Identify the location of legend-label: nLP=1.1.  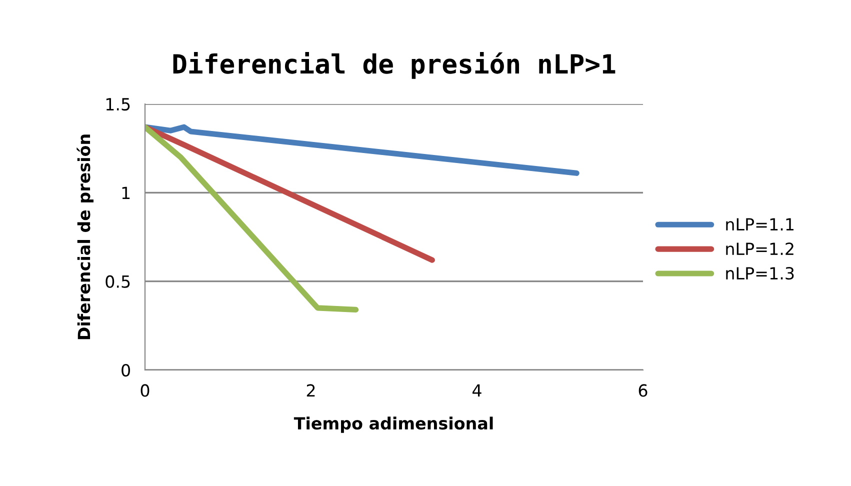
(760, 224).